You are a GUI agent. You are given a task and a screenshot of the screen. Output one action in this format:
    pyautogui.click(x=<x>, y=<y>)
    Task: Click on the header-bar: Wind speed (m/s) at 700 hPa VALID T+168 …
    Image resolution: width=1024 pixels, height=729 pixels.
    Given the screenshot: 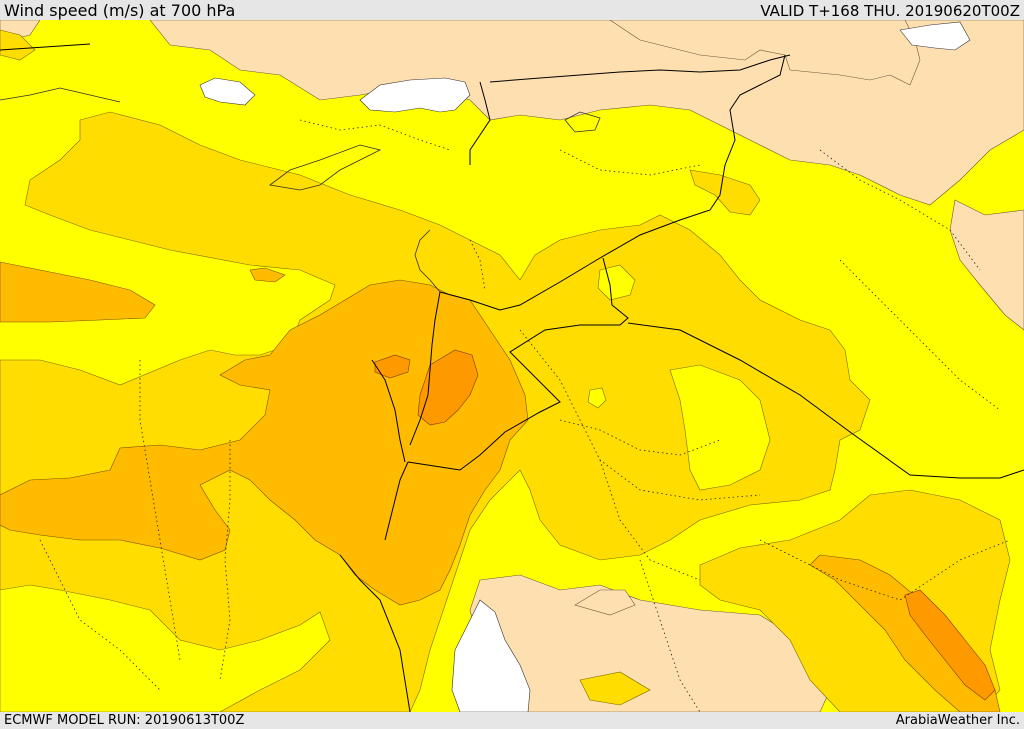 What is the action you would take?
    pyautogui.click(x=512, y=10)
    